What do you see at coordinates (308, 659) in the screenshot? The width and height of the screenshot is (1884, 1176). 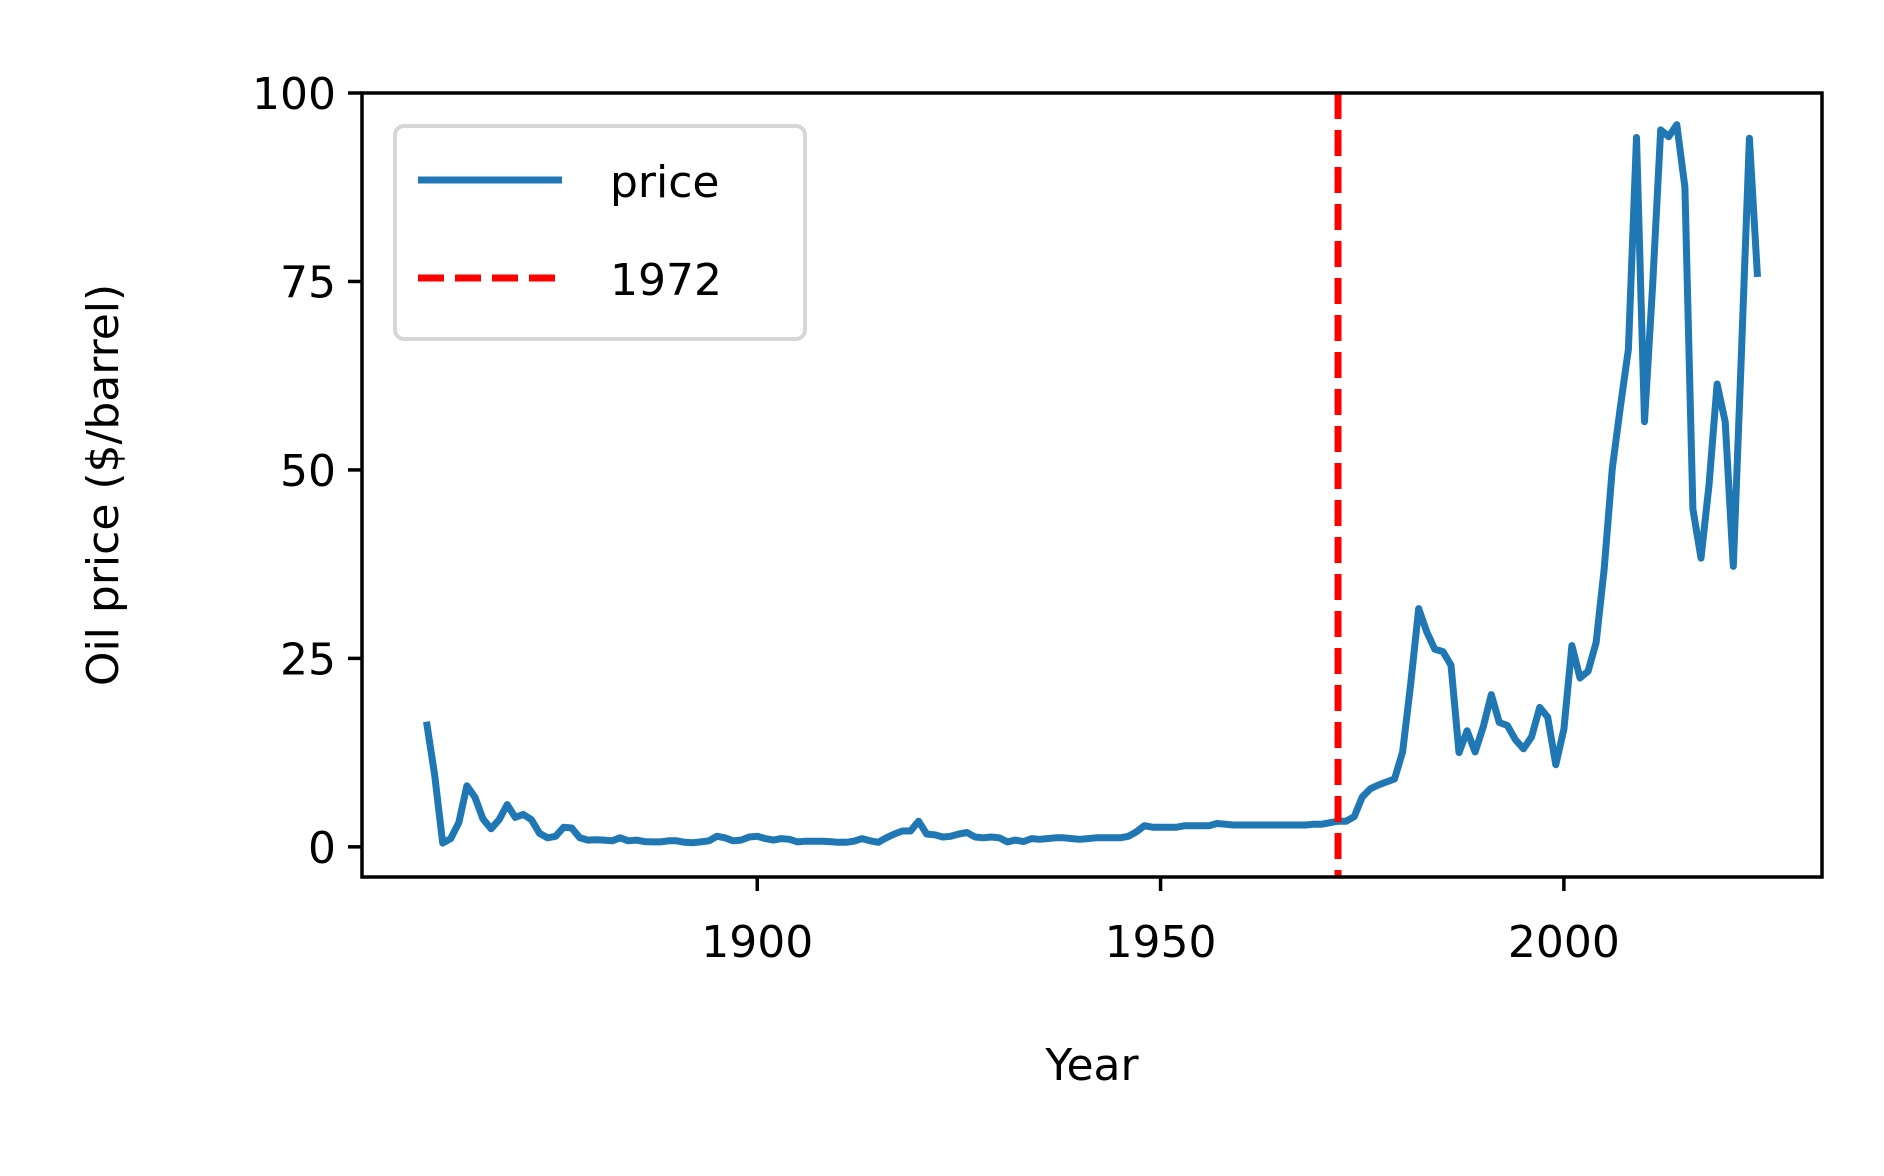 I see `y-tick-label: 25` at bounding box center [308, 659].